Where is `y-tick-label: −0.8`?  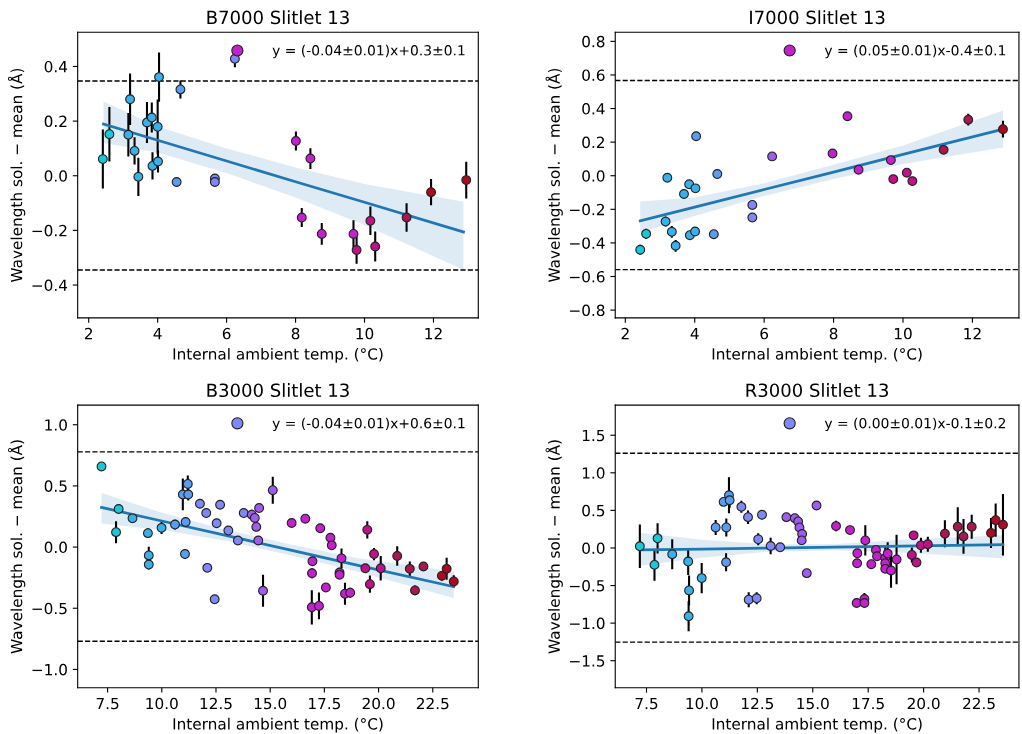 y-tick-label: −0.8 is located at coordinates (587, 310).